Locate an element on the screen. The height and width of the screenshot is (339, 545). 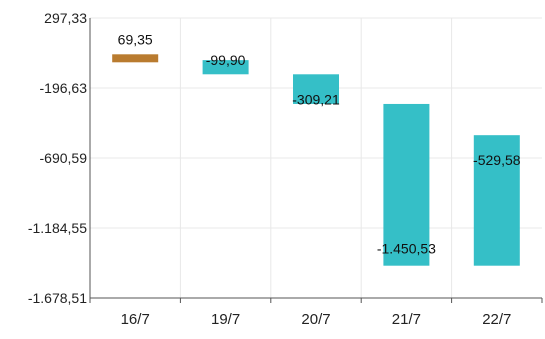
y-tick-label: 297,33 is located at coordinates (65, 18).